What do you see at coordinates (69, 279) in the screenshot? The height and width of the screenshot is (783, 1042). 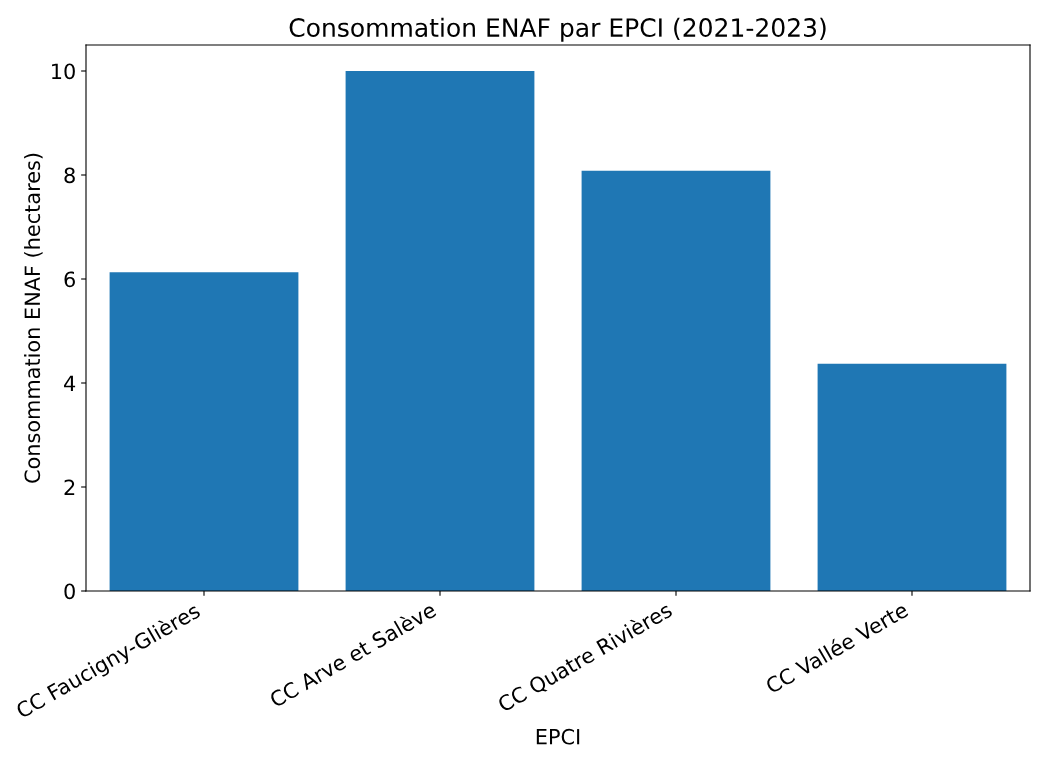 I see `y-tick-label: 6` at bounding box center [69, 279].